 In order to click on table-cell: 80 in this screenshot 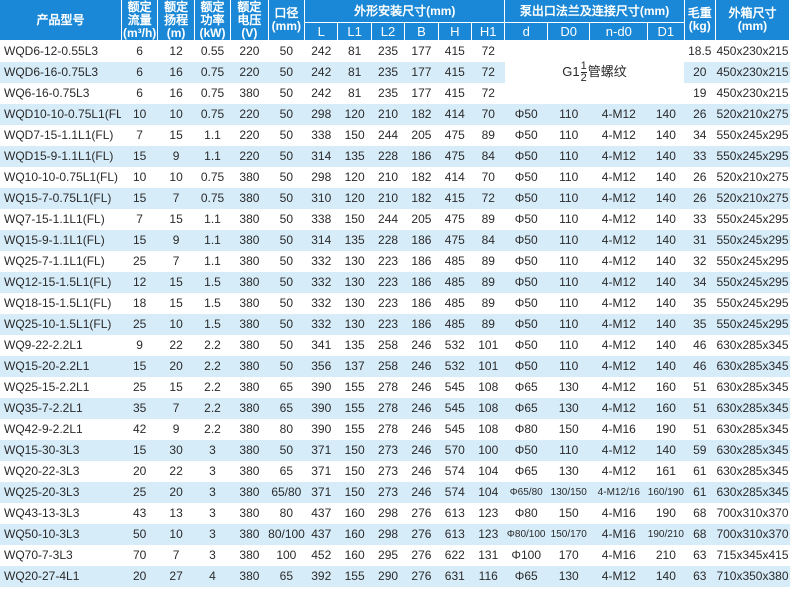, I will do `click(286, 513)`.